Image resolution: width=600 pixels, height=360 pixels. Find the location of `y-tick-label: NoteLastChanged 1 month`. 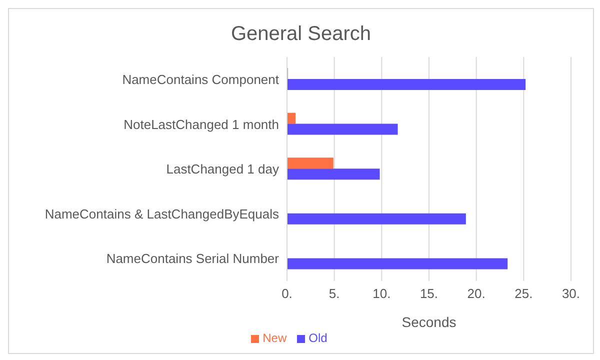

y-tick-label: NoteLastChanged 1 month is located at coordinates (201, 124).